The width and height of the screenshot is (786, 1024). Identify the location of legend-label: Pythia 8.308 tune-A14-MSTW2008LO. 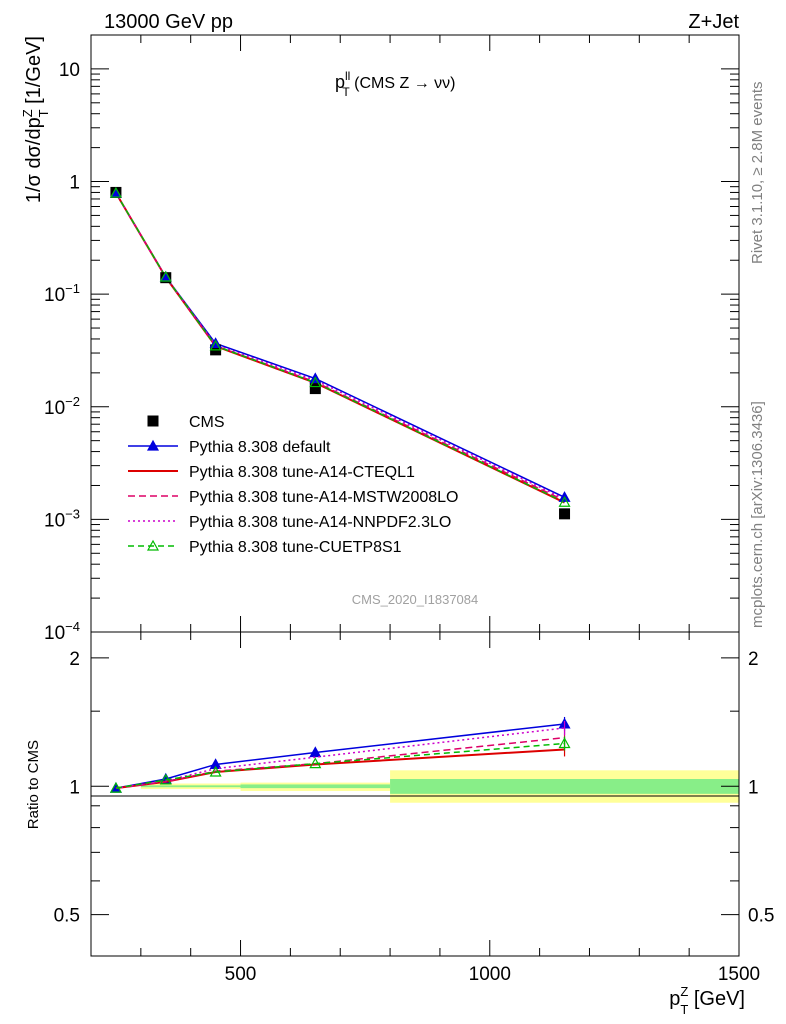
(323, 497).